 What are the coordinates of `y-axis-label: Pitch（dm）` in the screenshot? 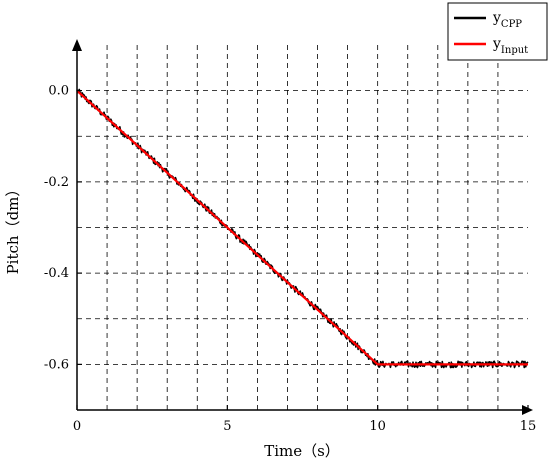 It's located at (13, 228).